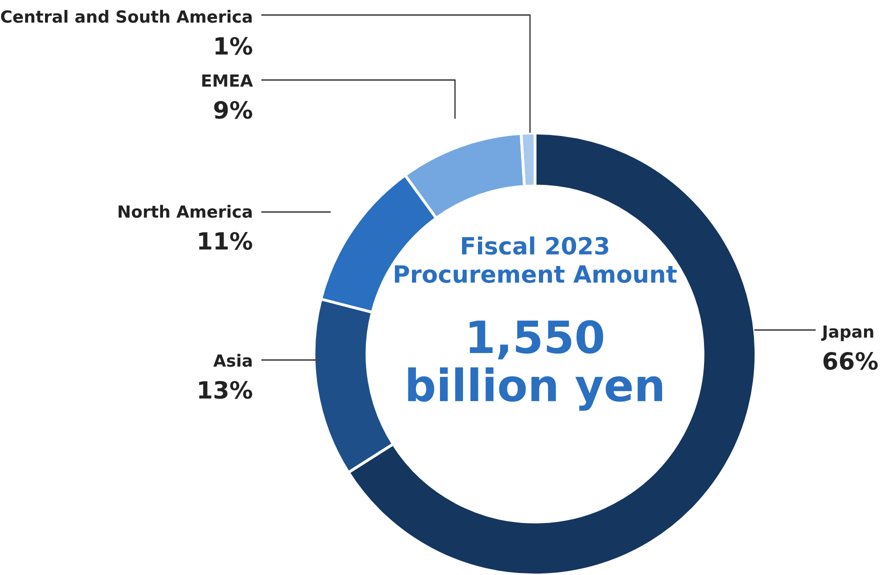 This screenshot has height=575, width=895. Describe the element at coordinates (126, 16) in the screenshot. I see `slice-label: Central and South America` at that location.